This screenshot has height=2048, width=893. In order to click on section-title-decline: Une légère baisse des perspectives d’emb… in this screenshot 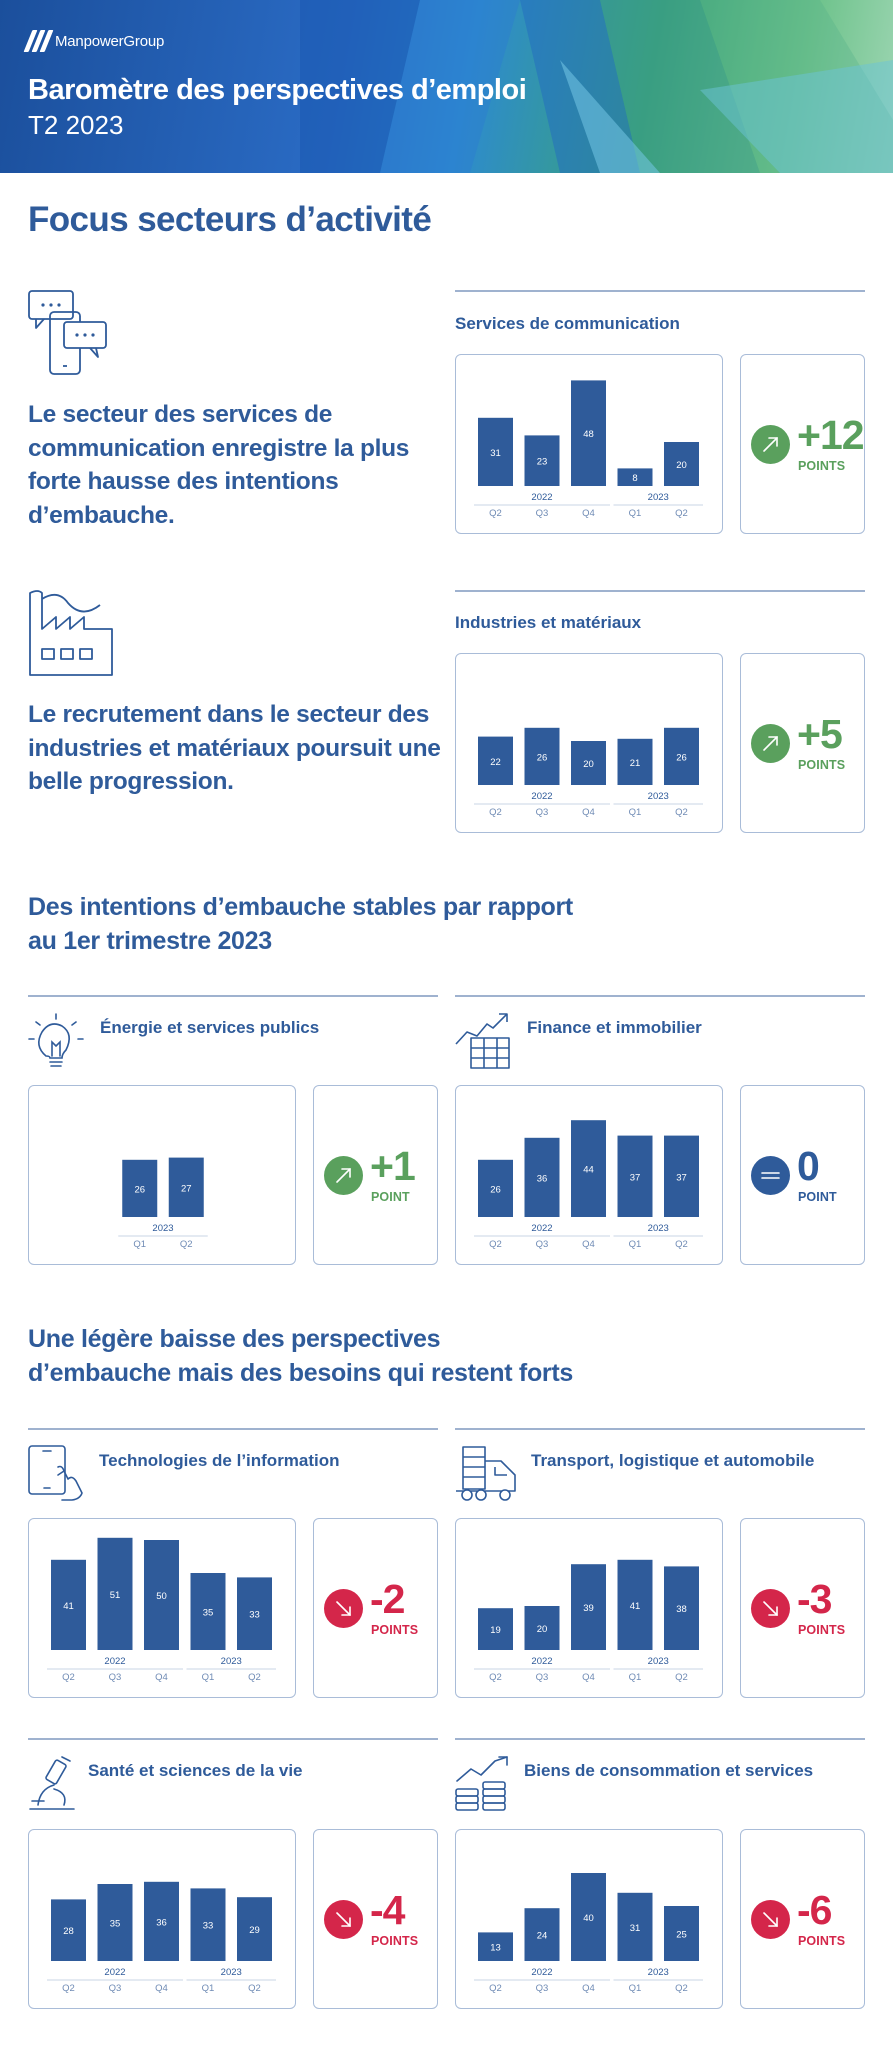, I will do `click(300, 1356)`.